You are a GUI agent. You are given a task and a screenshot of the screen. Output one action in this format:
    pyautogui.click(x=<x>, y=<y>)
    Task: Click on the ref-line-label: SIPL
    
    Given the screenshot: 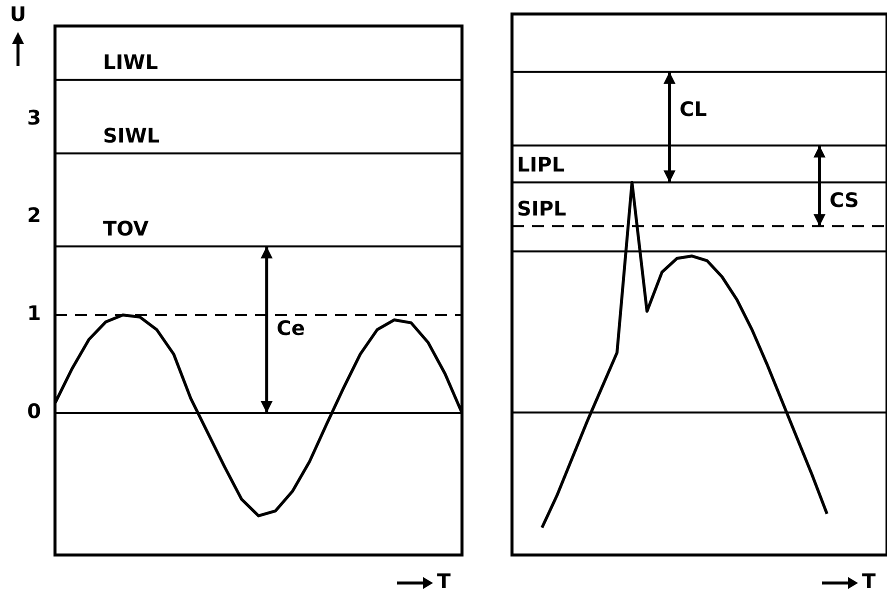 What is the action you would take?
    pyautogui.click(x=542, y=208)
    